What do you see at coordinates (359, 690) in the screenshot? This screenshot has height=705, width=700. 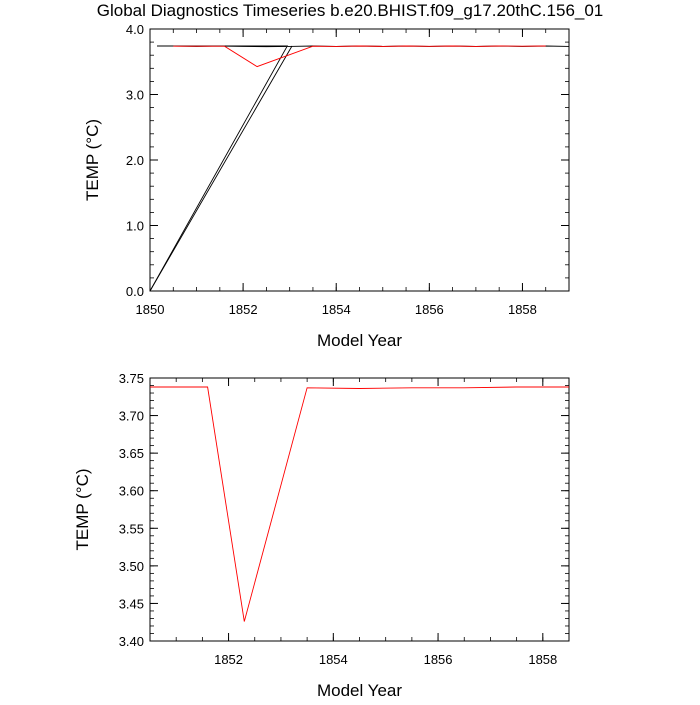 I see `bottom-x-axis-label: Model Year` at bounding box center [359, 690].